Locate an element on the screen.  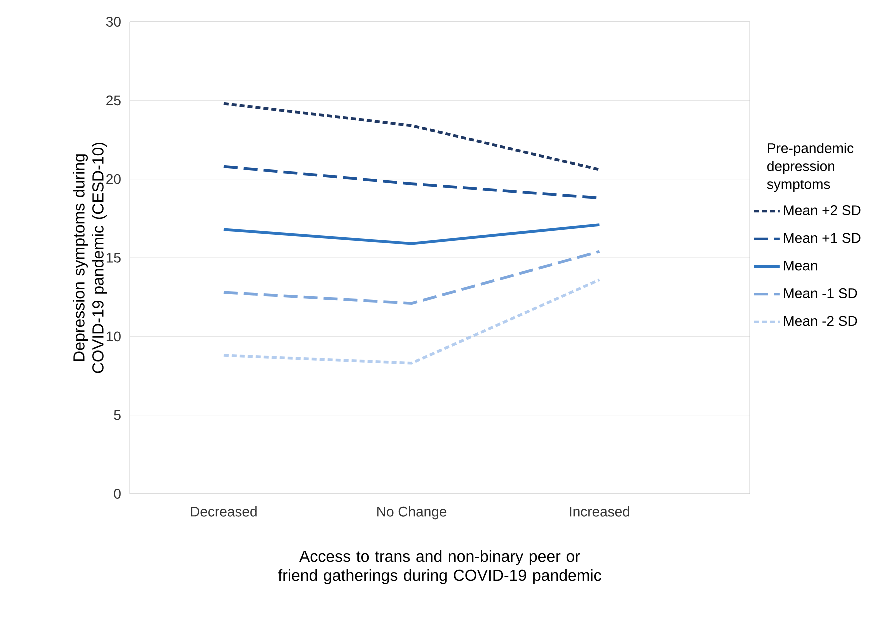
x-axis-title: Access to trans and non-binary peer or friend gatherings during COVID-19 pandemic is located at coordinates (440, 567).